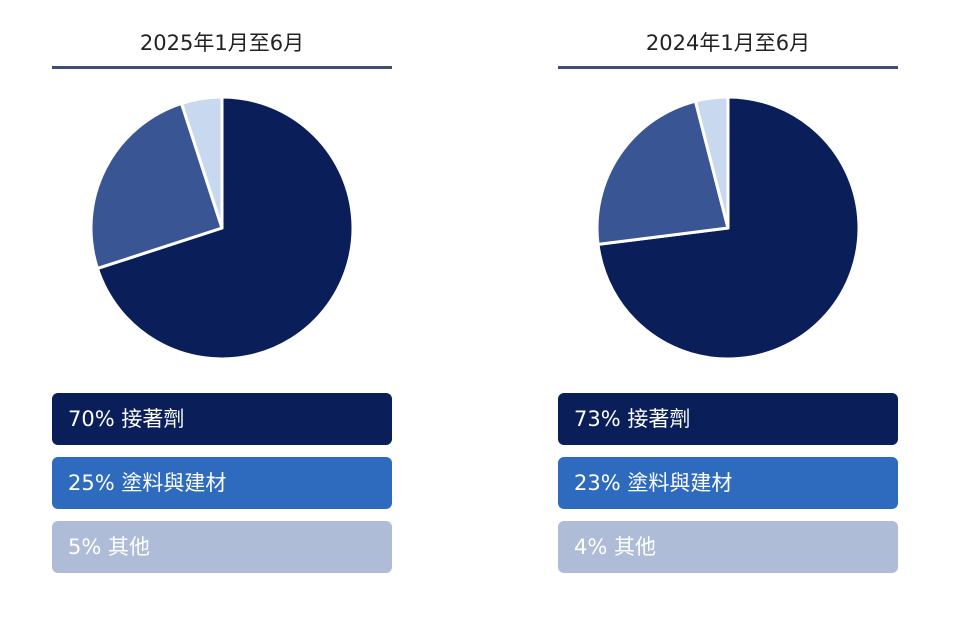 This screenshot has width=958, height=636. Describe the element at coordinates (222, 419) in the screenshot. I see `legend-item-adhesives: 70% 接著劑` at that location.